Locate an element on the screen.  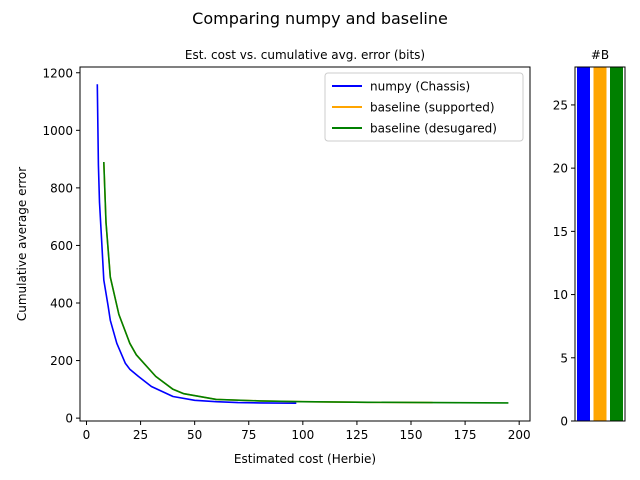
bar-y-tick-label: 10 is located at coordinates (560, 295).